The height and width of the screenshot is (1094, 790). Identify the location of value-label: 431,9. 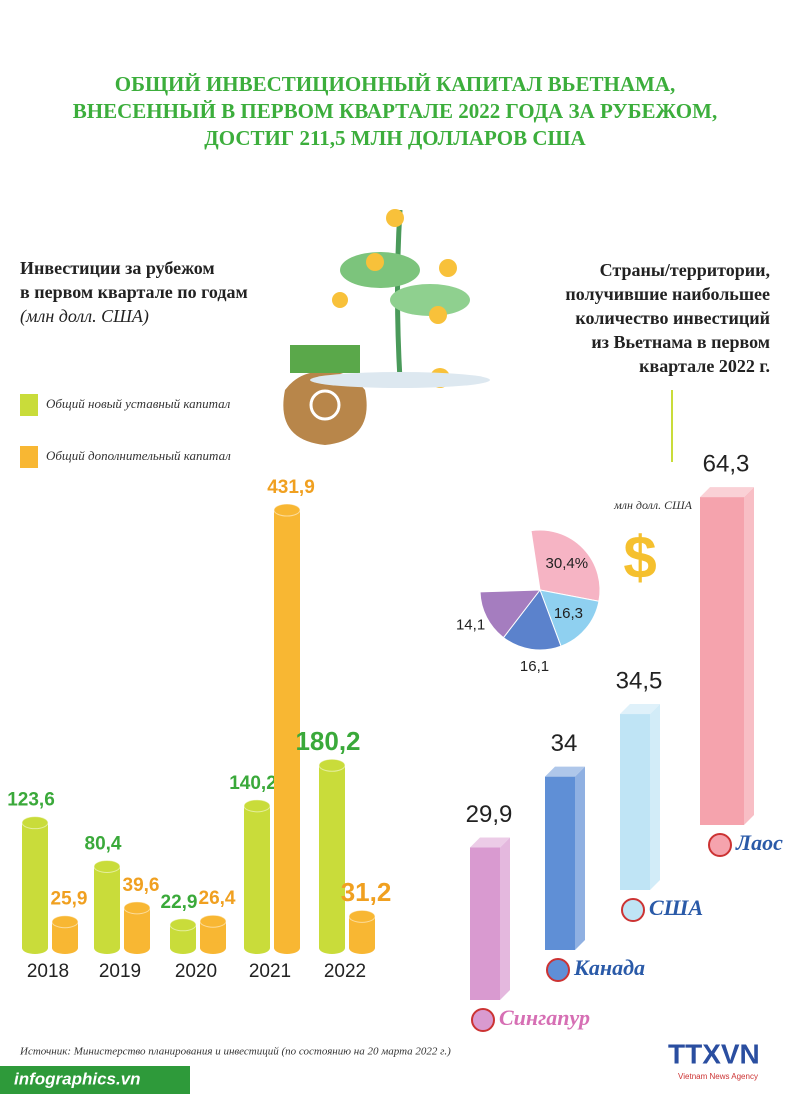
(291, 487).